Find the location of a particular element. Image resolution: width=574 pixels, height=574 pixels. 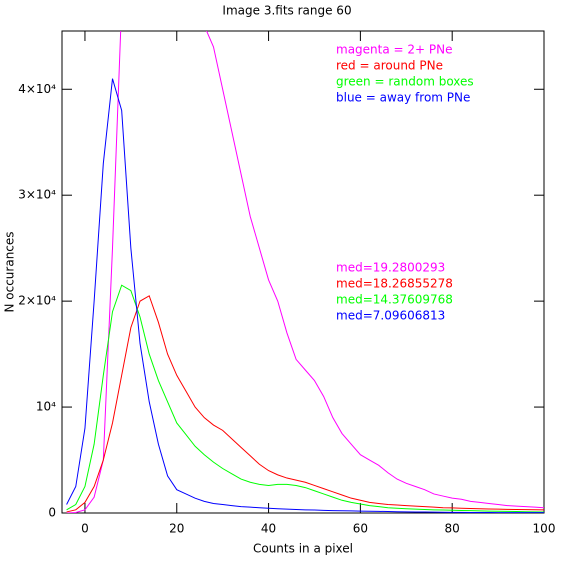

y-tick-label: 3×10⁴ is located at coordinates (37, 195).